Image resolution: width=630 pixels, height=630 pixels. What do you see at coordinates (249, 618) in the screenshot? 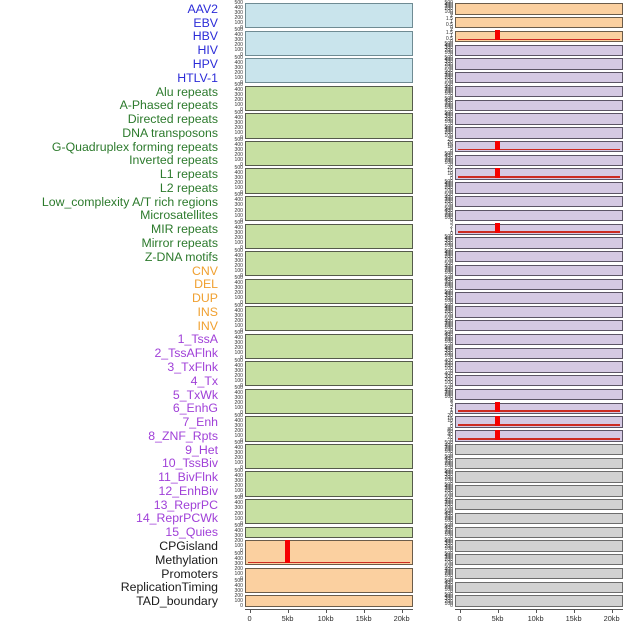
I see `x-tick-label: 0` at bounding box center [249, 618].